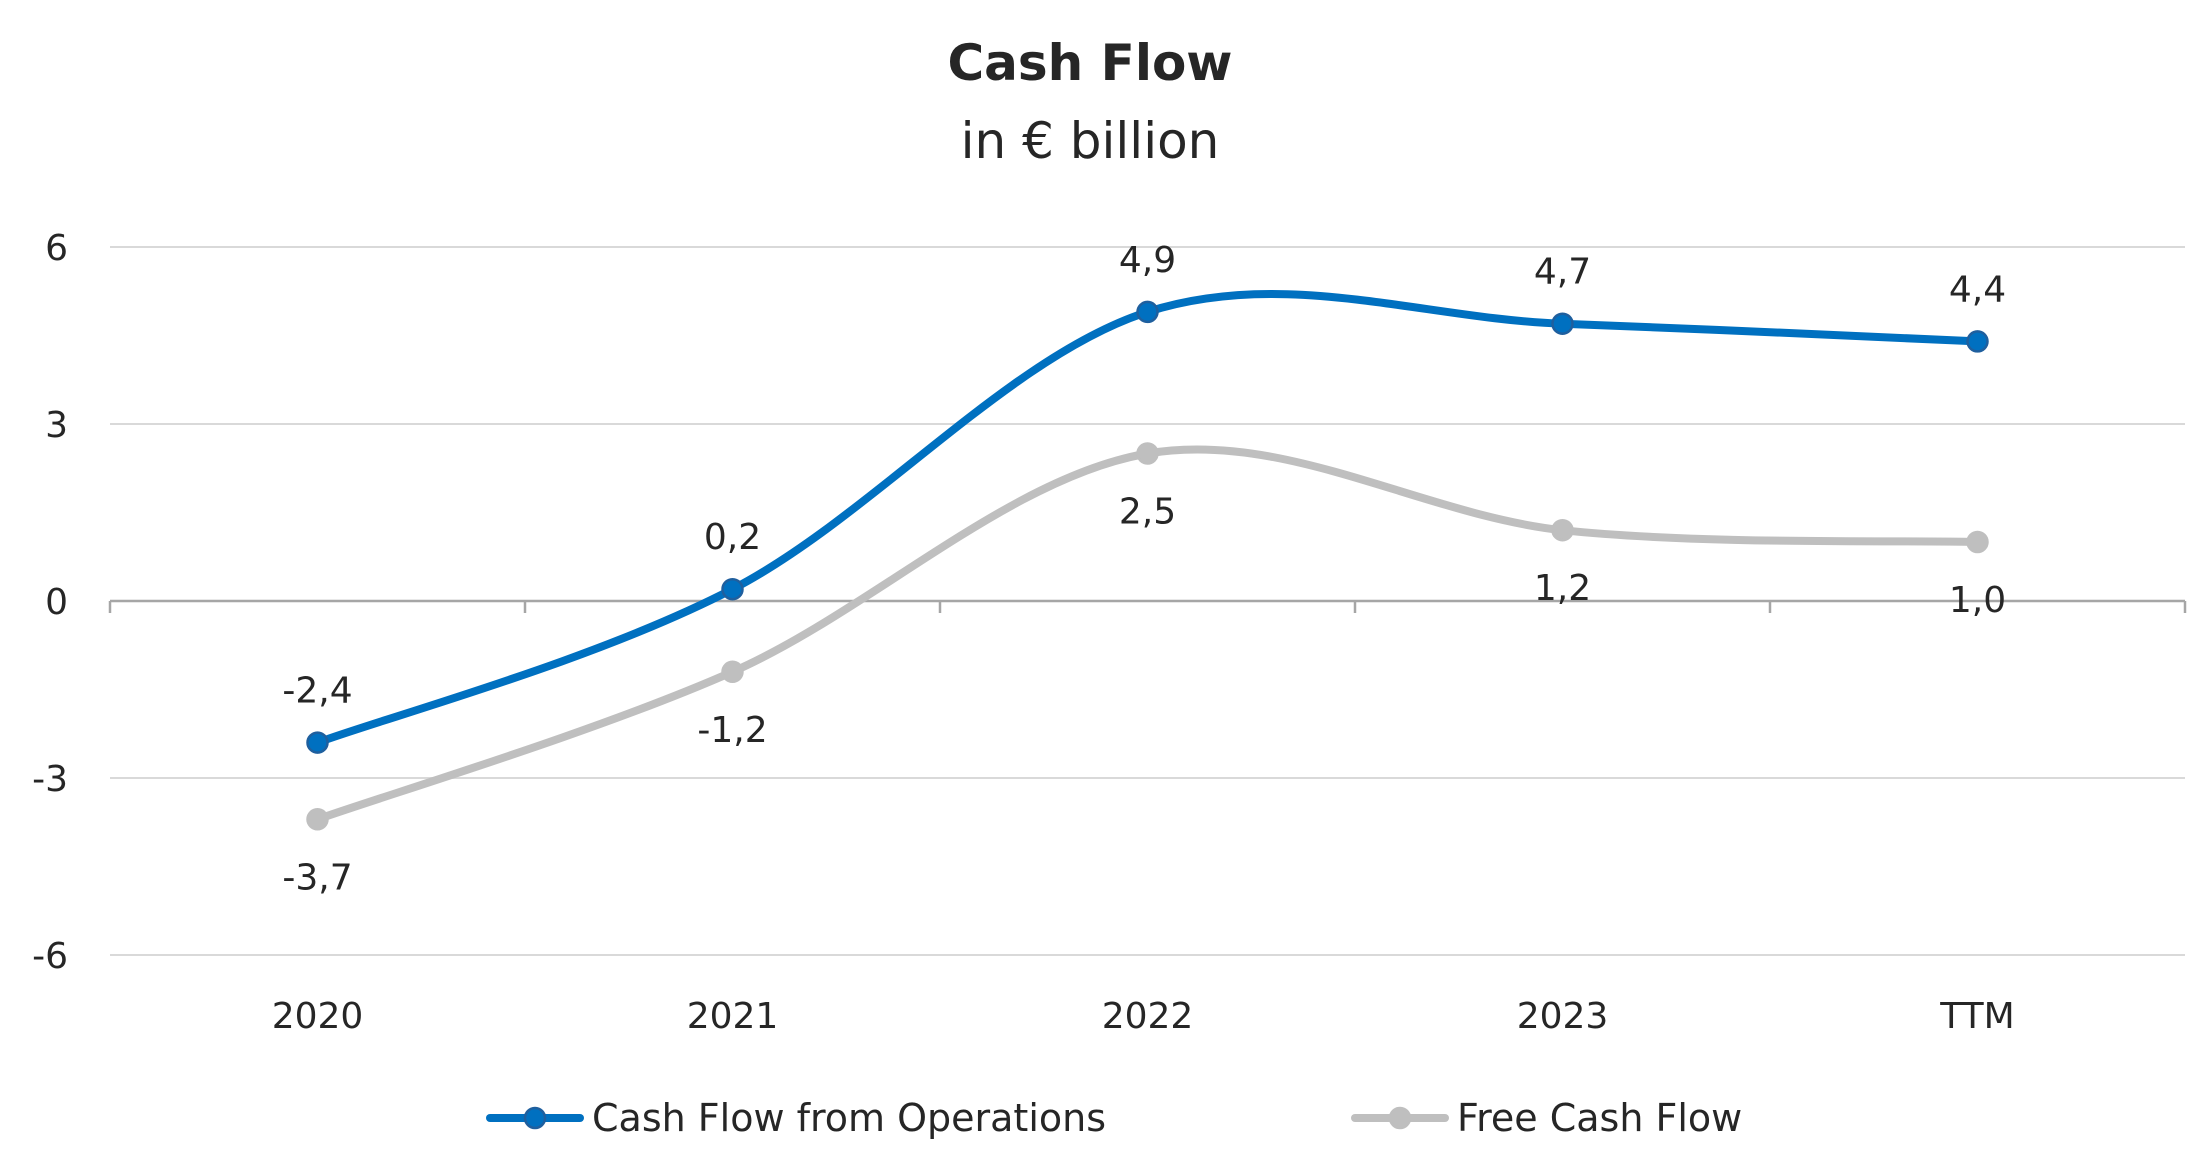 The width and height of the screenshot is (2200, 1165). I want to click on data-label-cash-flow-from-operations: 4,4, so click(1977, 289).